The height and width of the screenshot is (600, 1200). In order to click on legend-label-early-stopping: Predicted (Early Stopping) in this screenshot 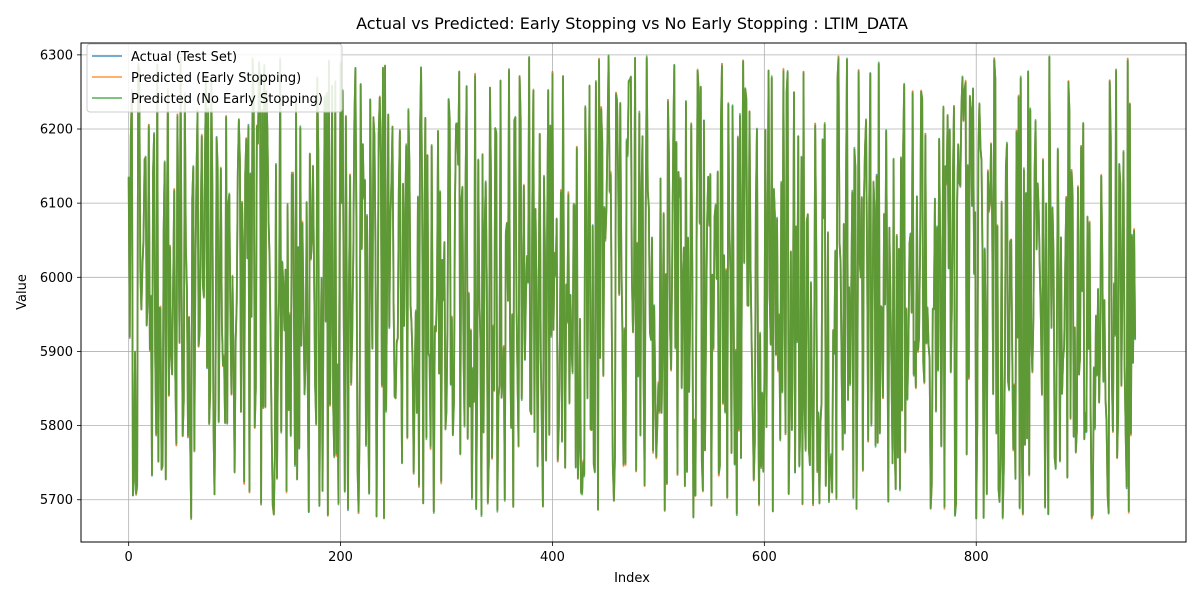, I will do `click(216, 78)`.